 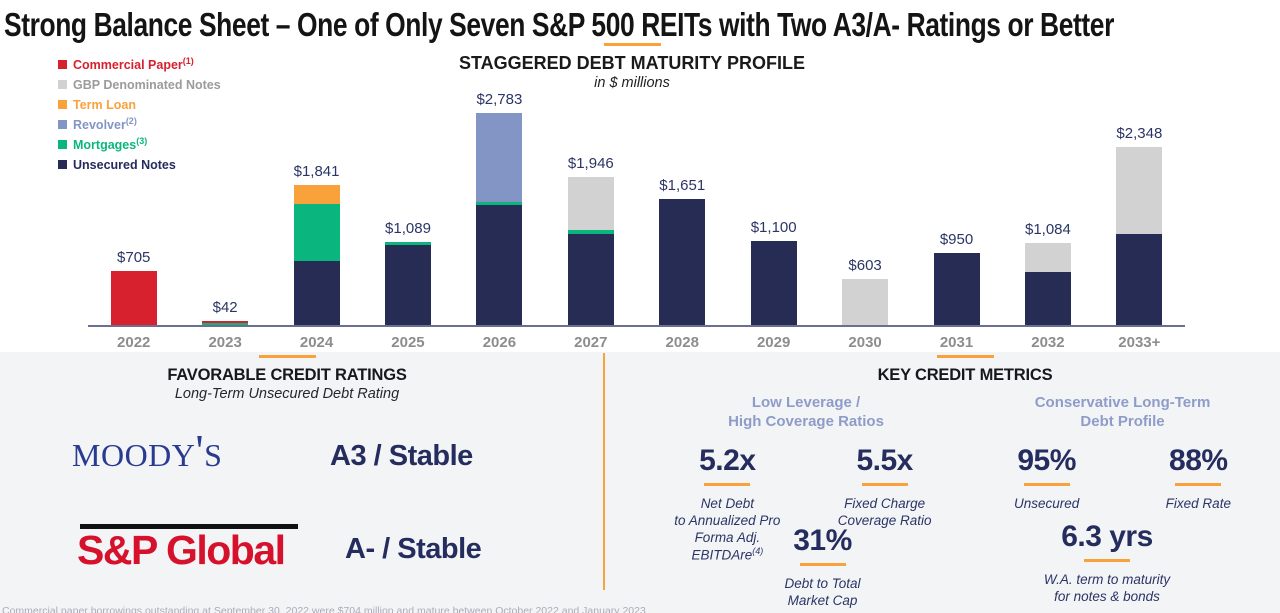 I want to click on bar-column-2028: $1,651, so click(x=682, y=219).